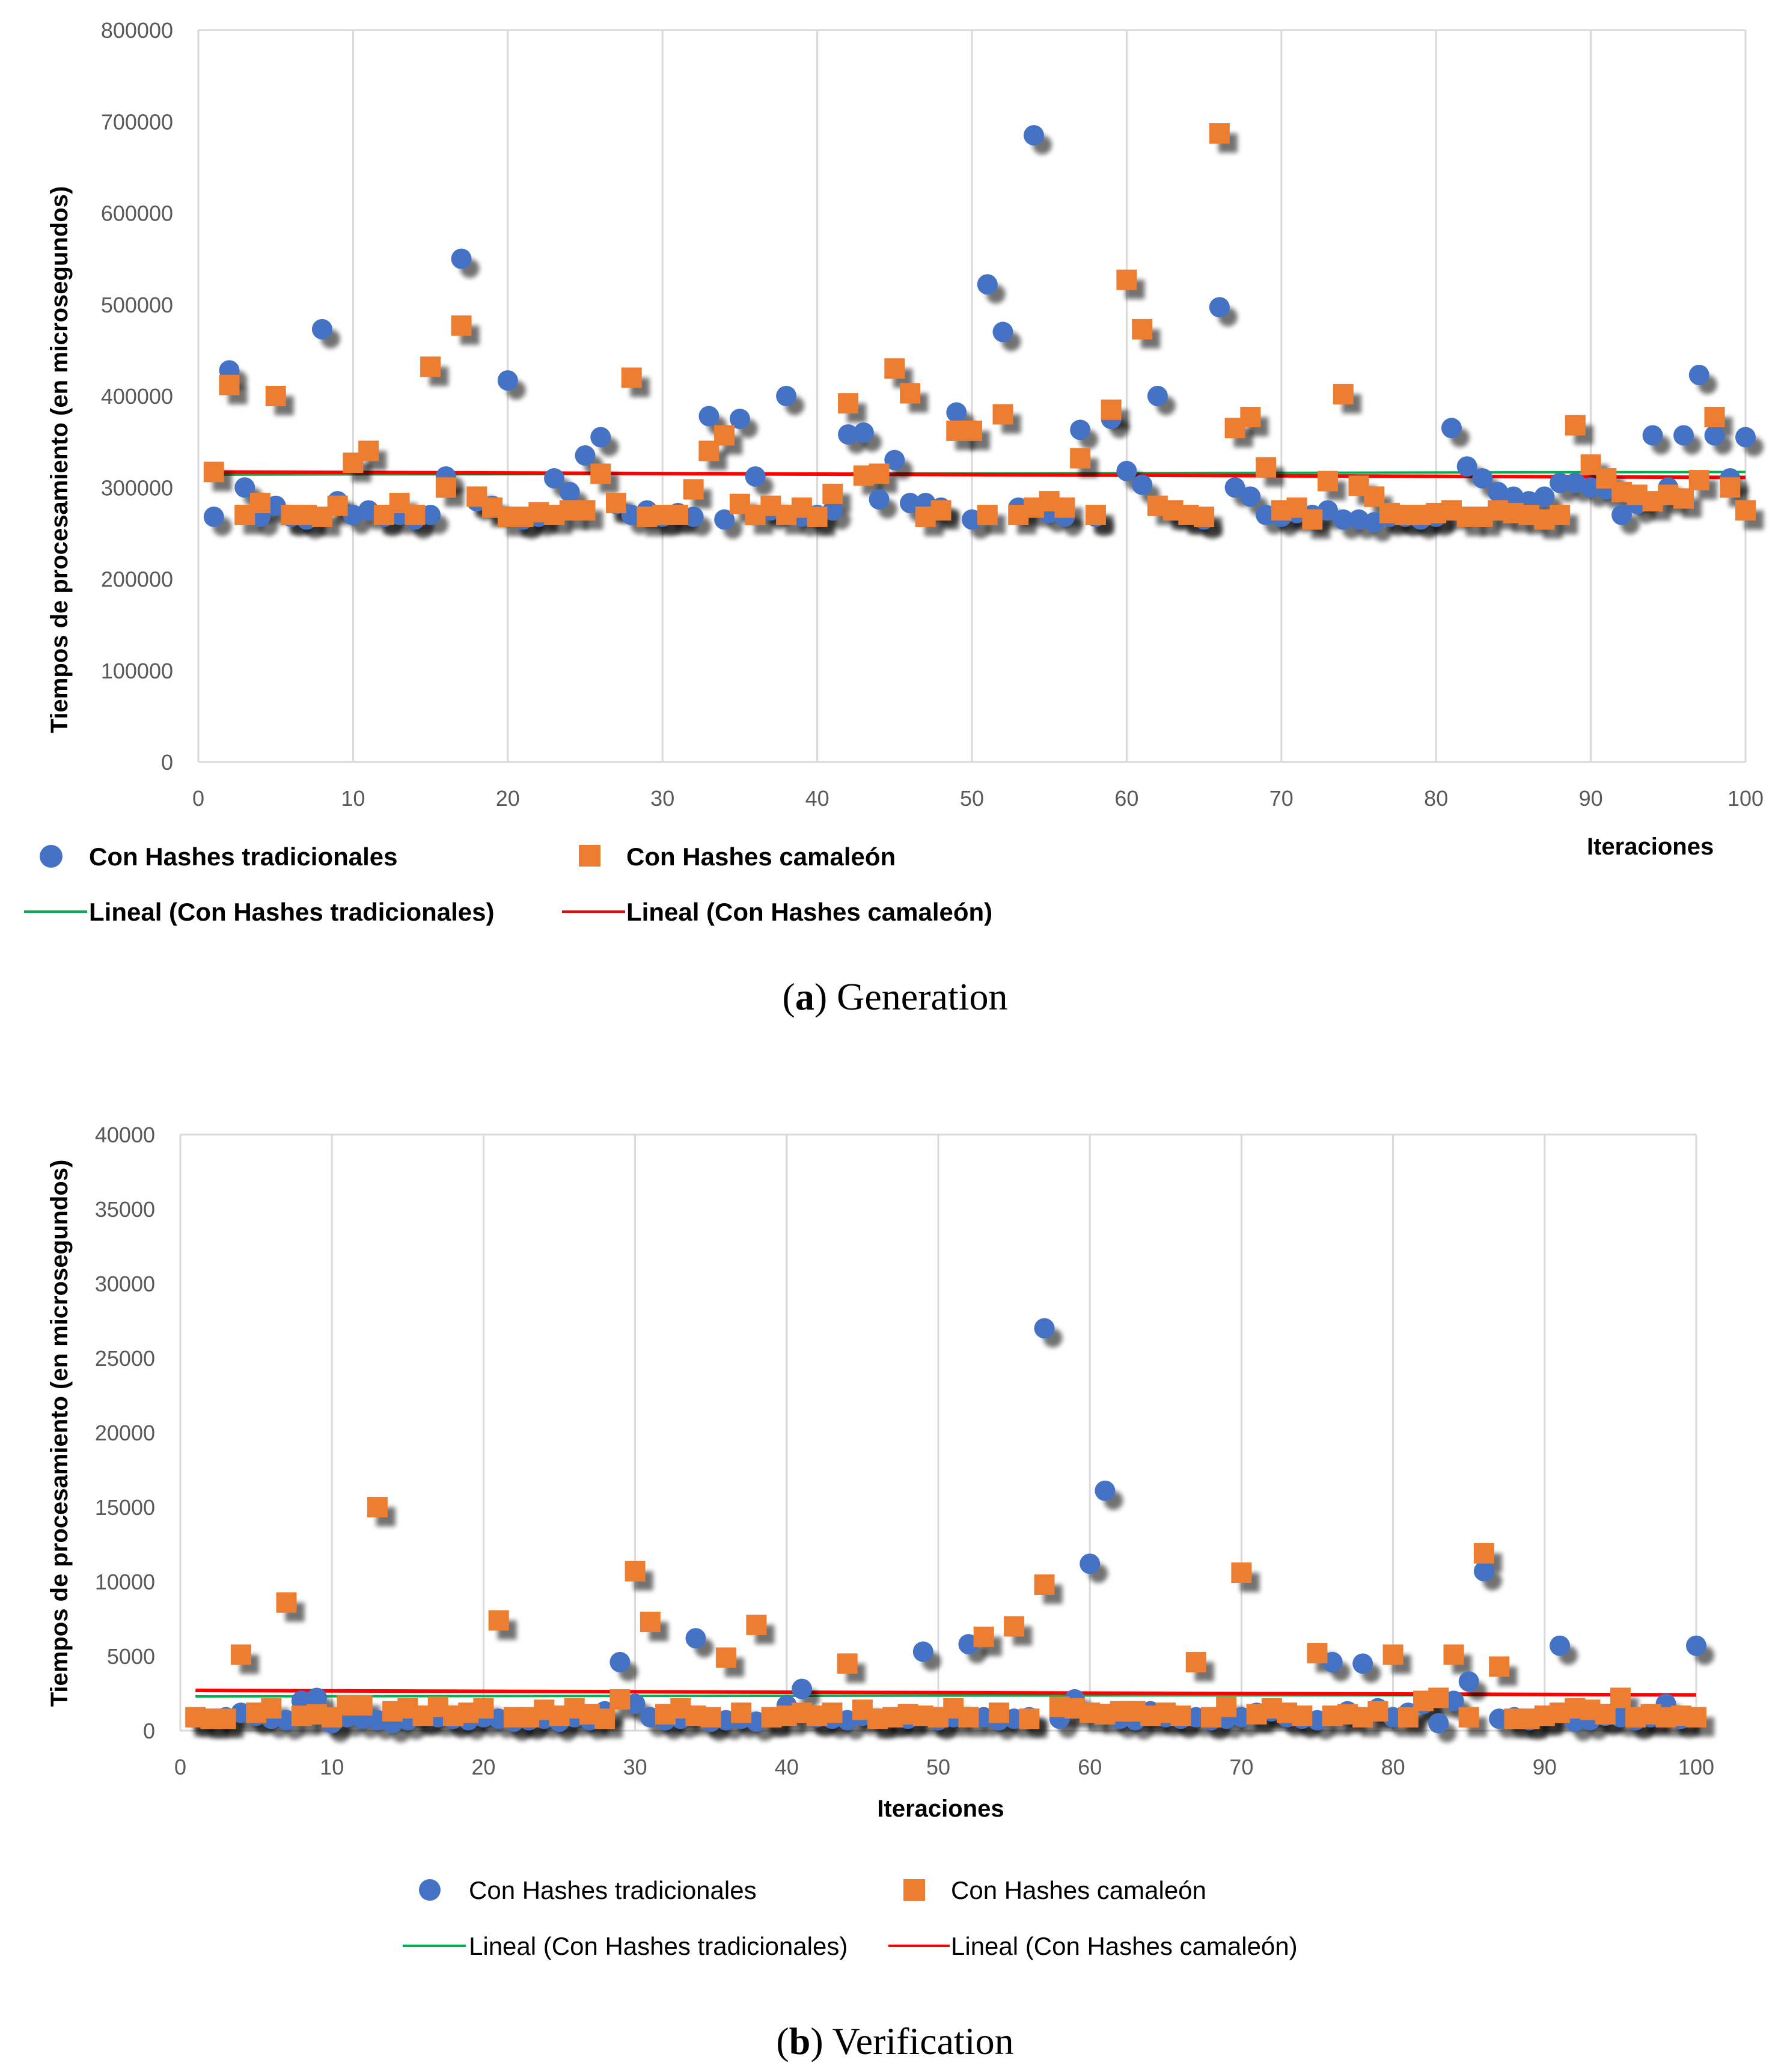 This screenshot has height=2072, width=1790. I want to click on x-tick-label: 50, so click(938, 1767).